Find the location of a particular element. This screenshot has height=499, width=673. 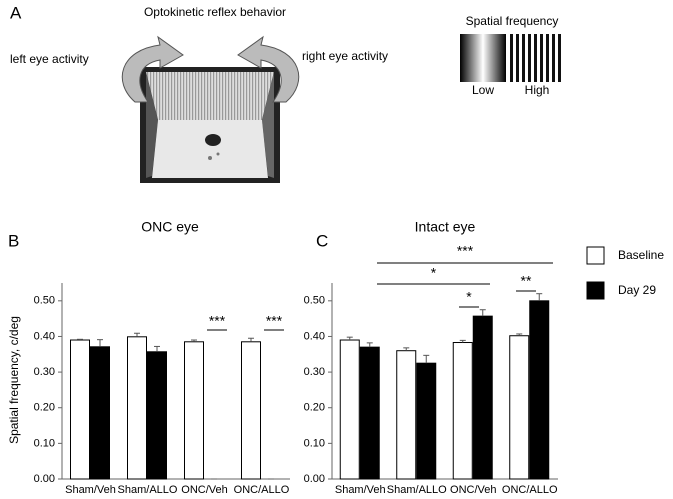

panel-title: Optokinetic reflex behavior is located at coordinates (215, 12).